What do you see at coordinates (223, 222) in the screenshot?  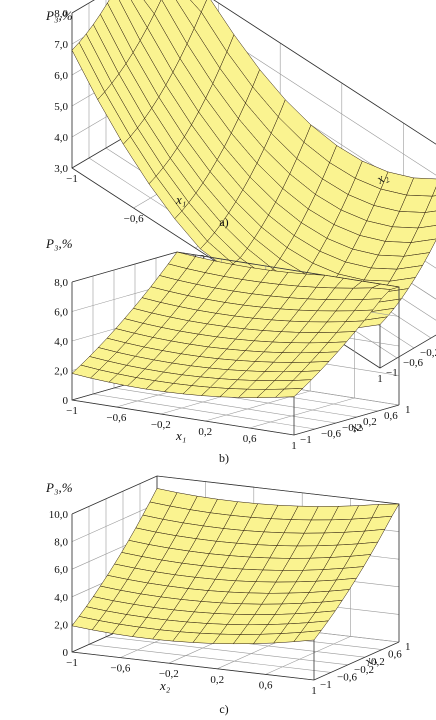 I see `panel-caption: a)` at bounding box center [223, 222].